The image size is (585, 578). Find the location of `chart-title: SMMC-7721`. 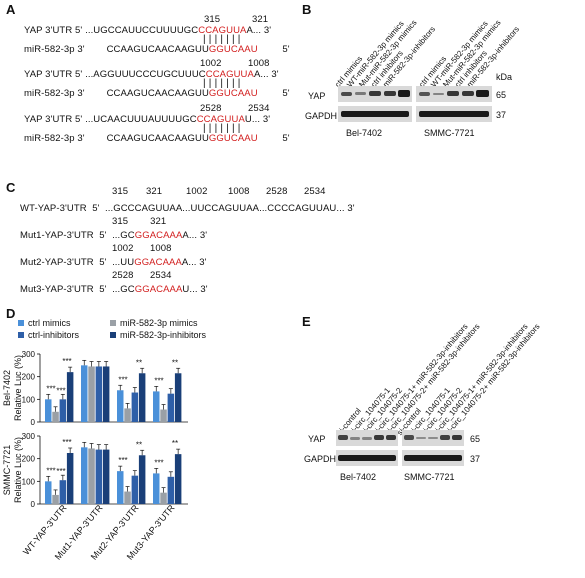

chart-title: SMMC-7721 is located at coordinates (7, 470).